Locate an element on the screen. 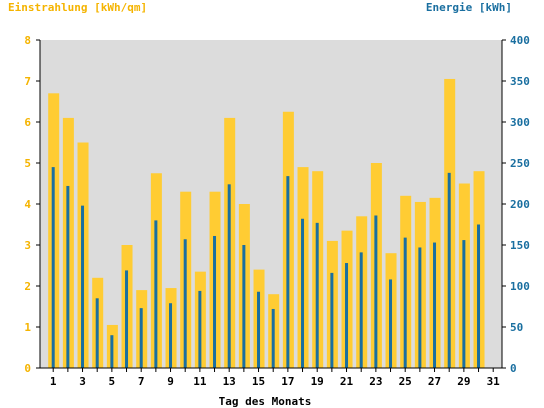  x-tick-label: 25 is located at coordinates (405, 381).